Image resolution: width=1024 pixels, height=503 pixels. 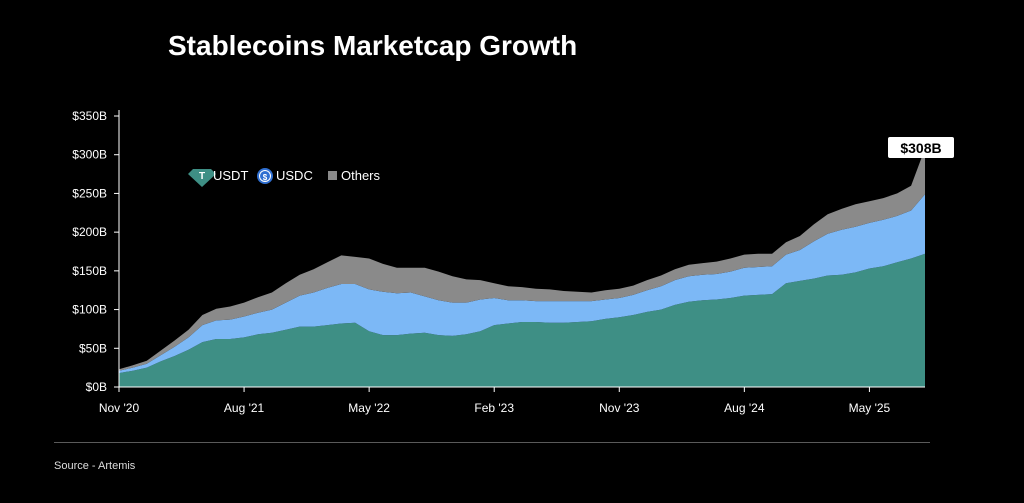 I want to click on y-tick-label: $50B, so click(x=93, y=348).